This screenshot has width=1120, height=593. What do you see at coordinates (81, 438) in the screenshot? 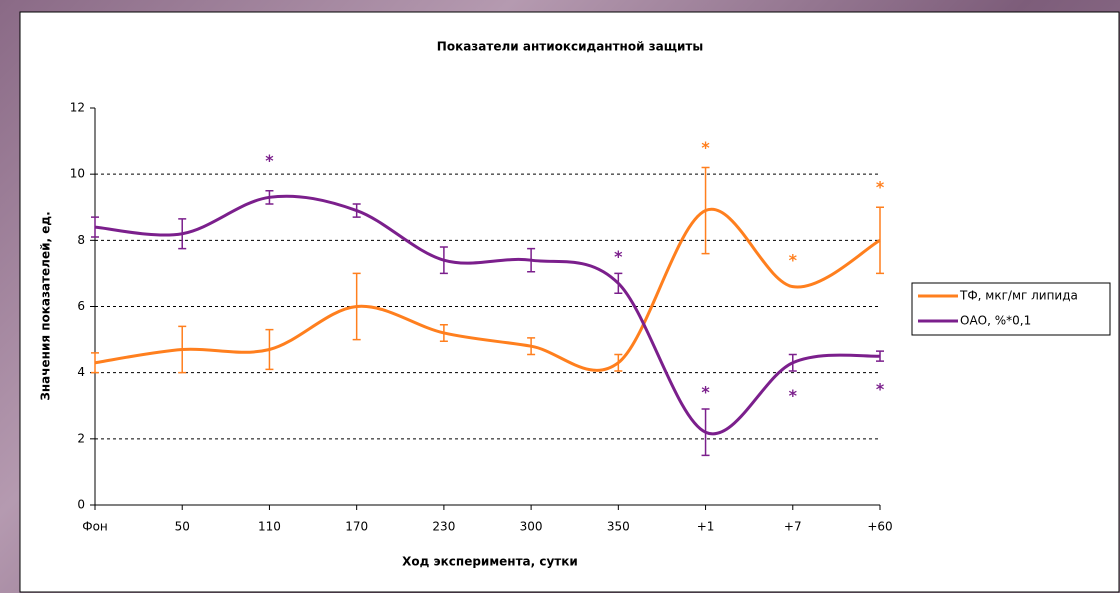
I see `y-tick-label: 2` at bounding box center [81, 438].